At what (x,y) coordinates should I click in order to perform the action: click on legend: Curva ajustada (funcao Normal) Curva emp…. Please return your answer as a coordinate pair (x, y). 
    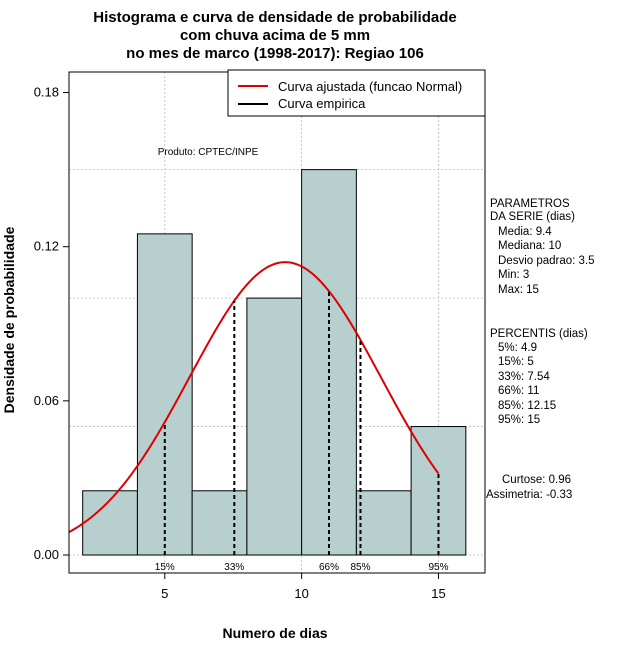
    Looking at the image, I should click on (356, 93).